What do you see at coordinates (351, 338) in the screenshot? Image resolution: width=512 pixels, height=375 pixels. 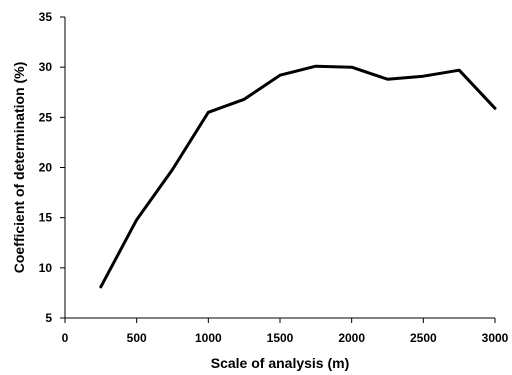 I see `x-tick-label: 2000` at bounding box center [351, 338].